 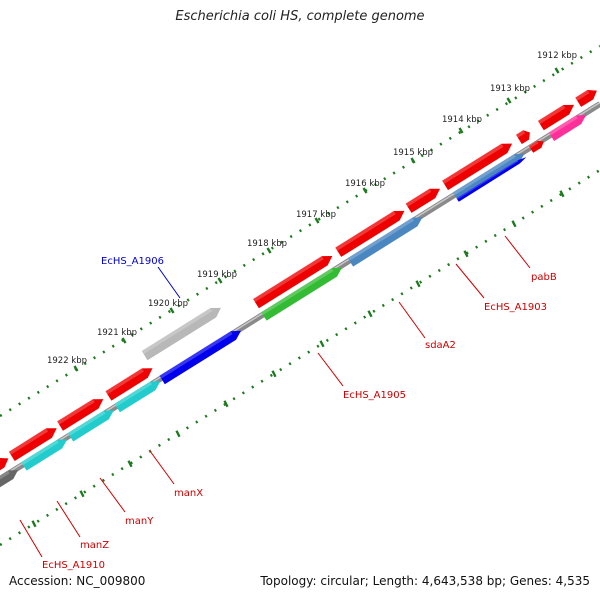 I want to click on feature-cds-tiny, so click(x=536, y=146).